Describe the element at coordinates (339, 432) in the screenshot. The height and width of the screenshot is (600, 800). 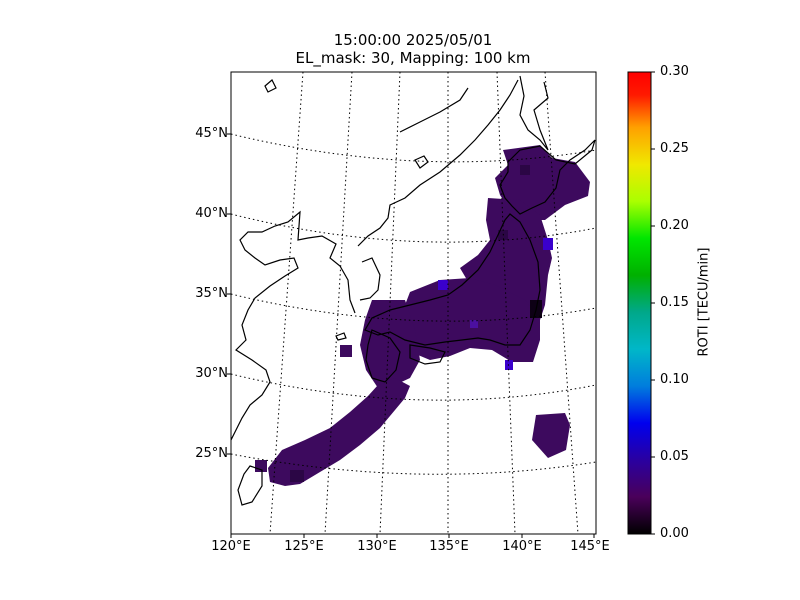
I see `roti-region-ryukyu` at that location.